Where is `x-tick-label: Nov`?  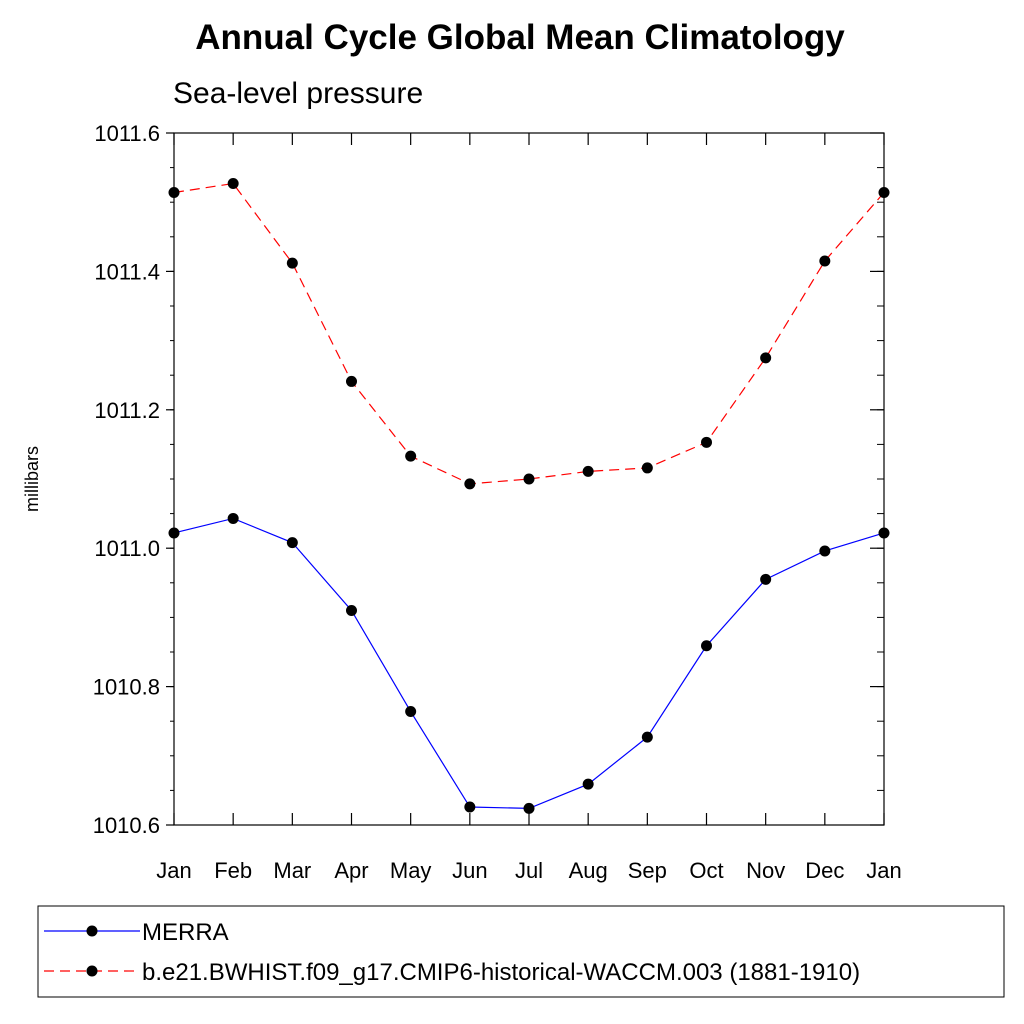 x-tick-label: Nov is located at coordinates (765, 870).